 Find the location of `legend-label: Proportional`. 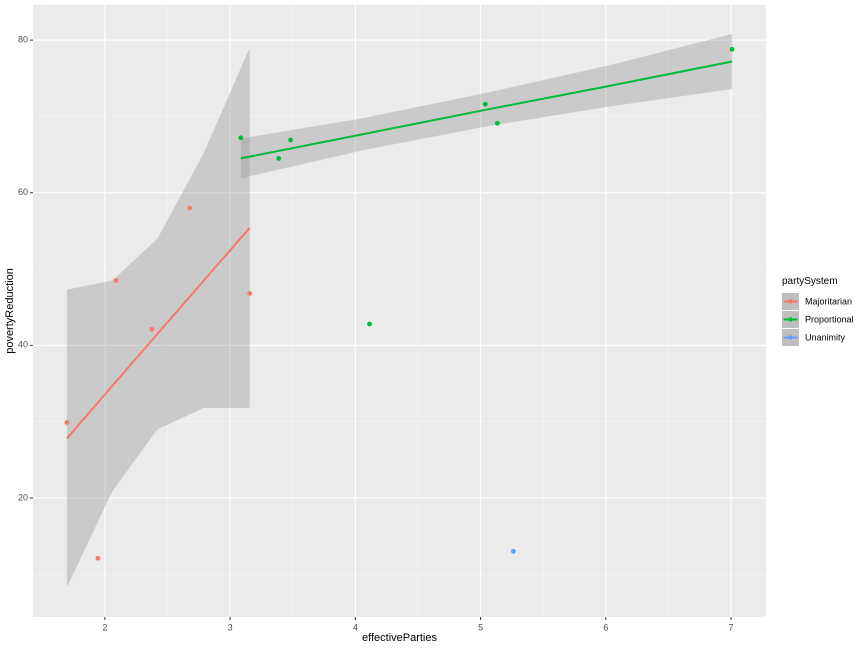

legend-label: Proportional is located at coordinates (829, 319).